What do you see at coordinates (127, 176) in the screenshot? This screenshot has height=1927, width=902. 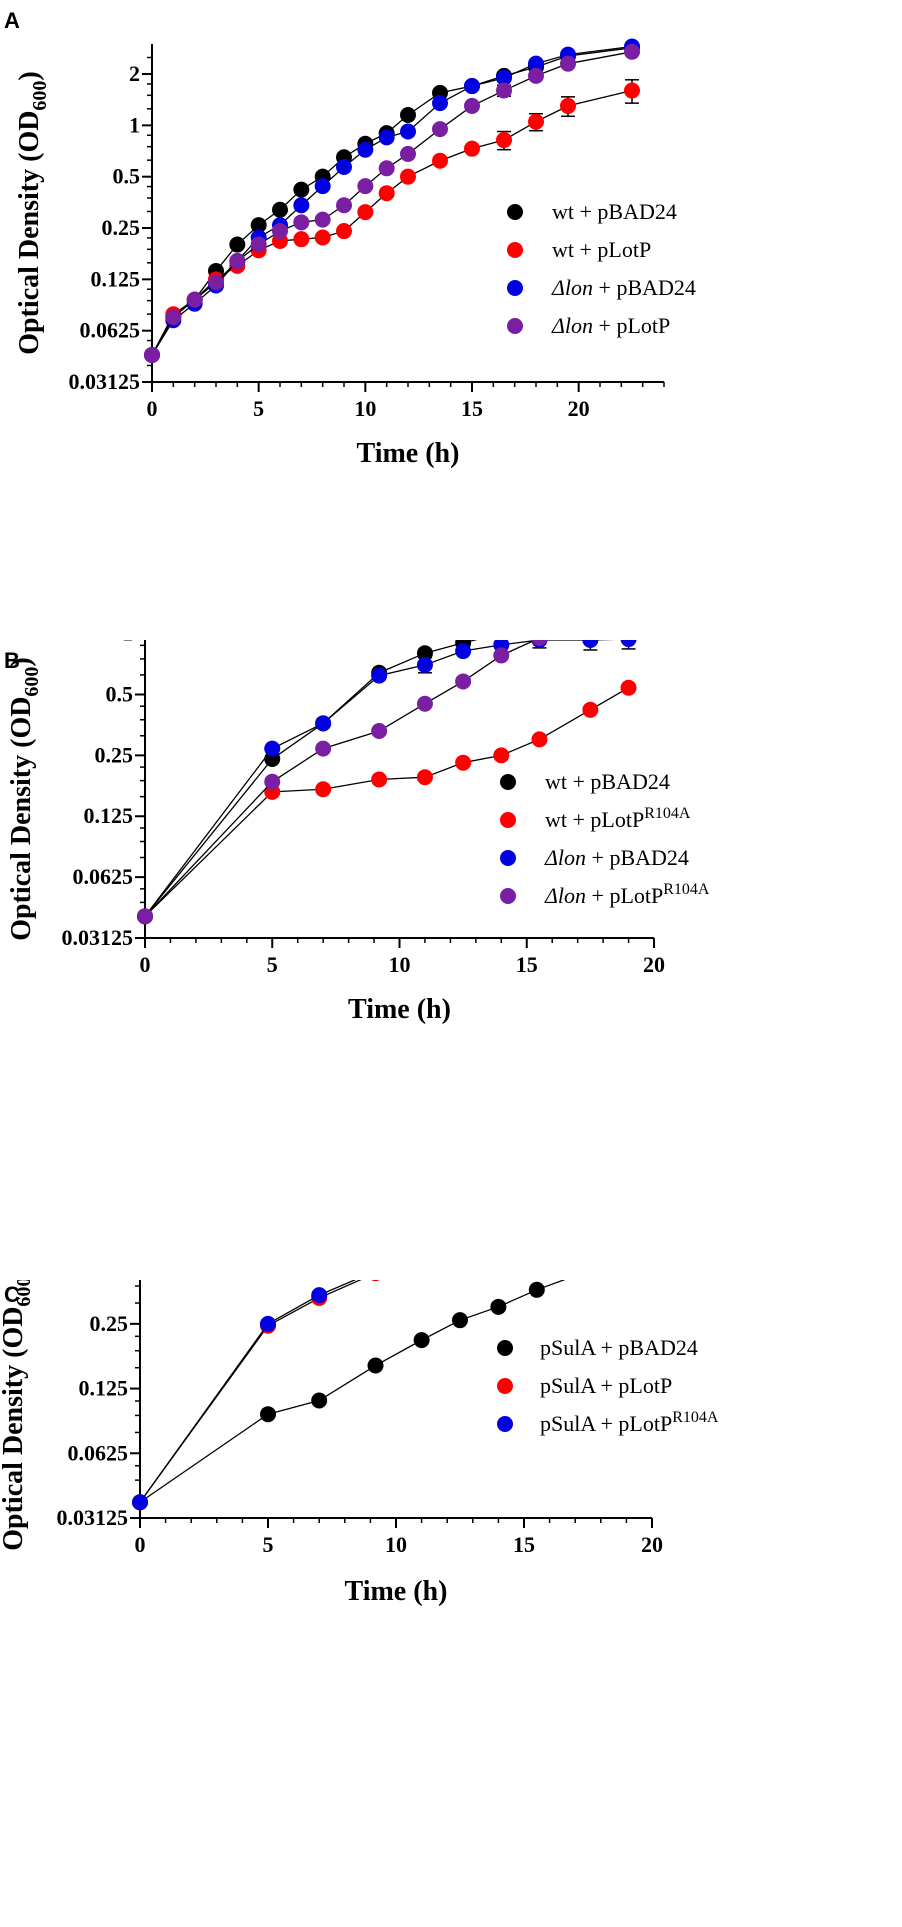 I see `y-tick-label: 0.5` at bounding box center [127, 176].